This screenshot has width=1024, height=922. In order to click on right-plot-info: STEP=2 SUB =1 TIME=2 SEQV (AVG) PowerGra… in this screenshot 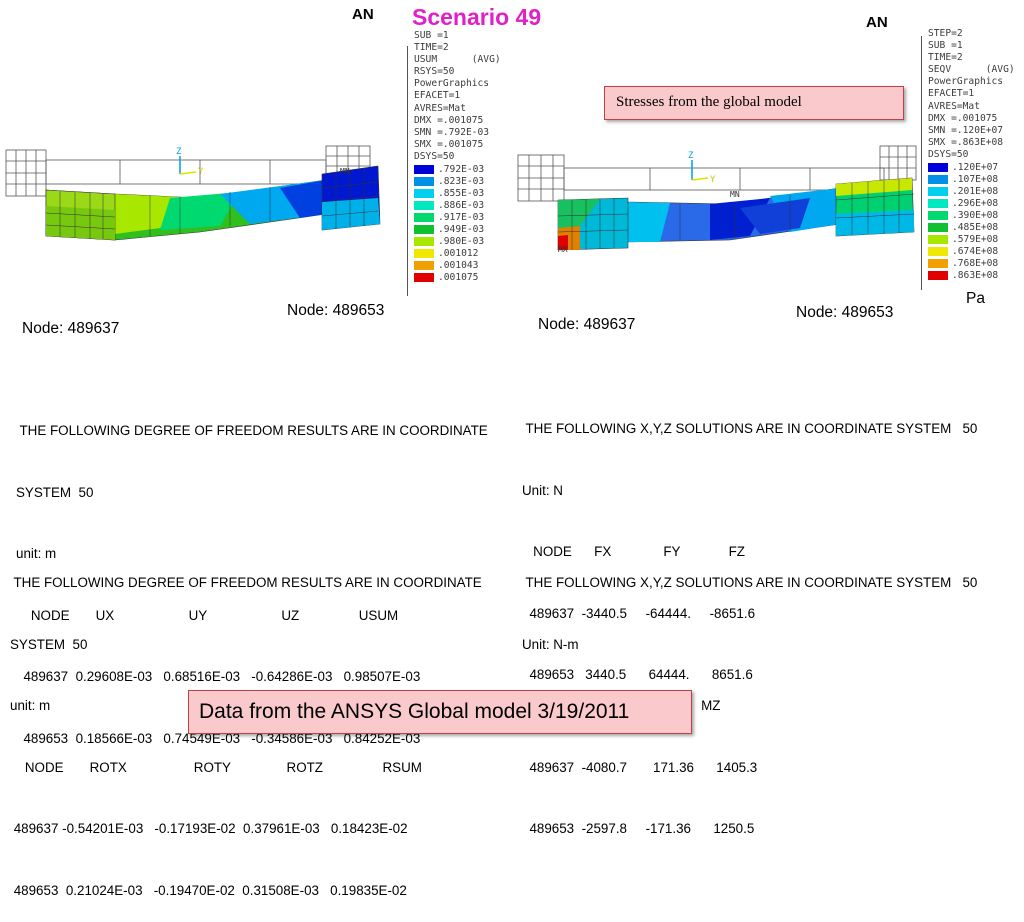, I will do `click(971, 155)`.